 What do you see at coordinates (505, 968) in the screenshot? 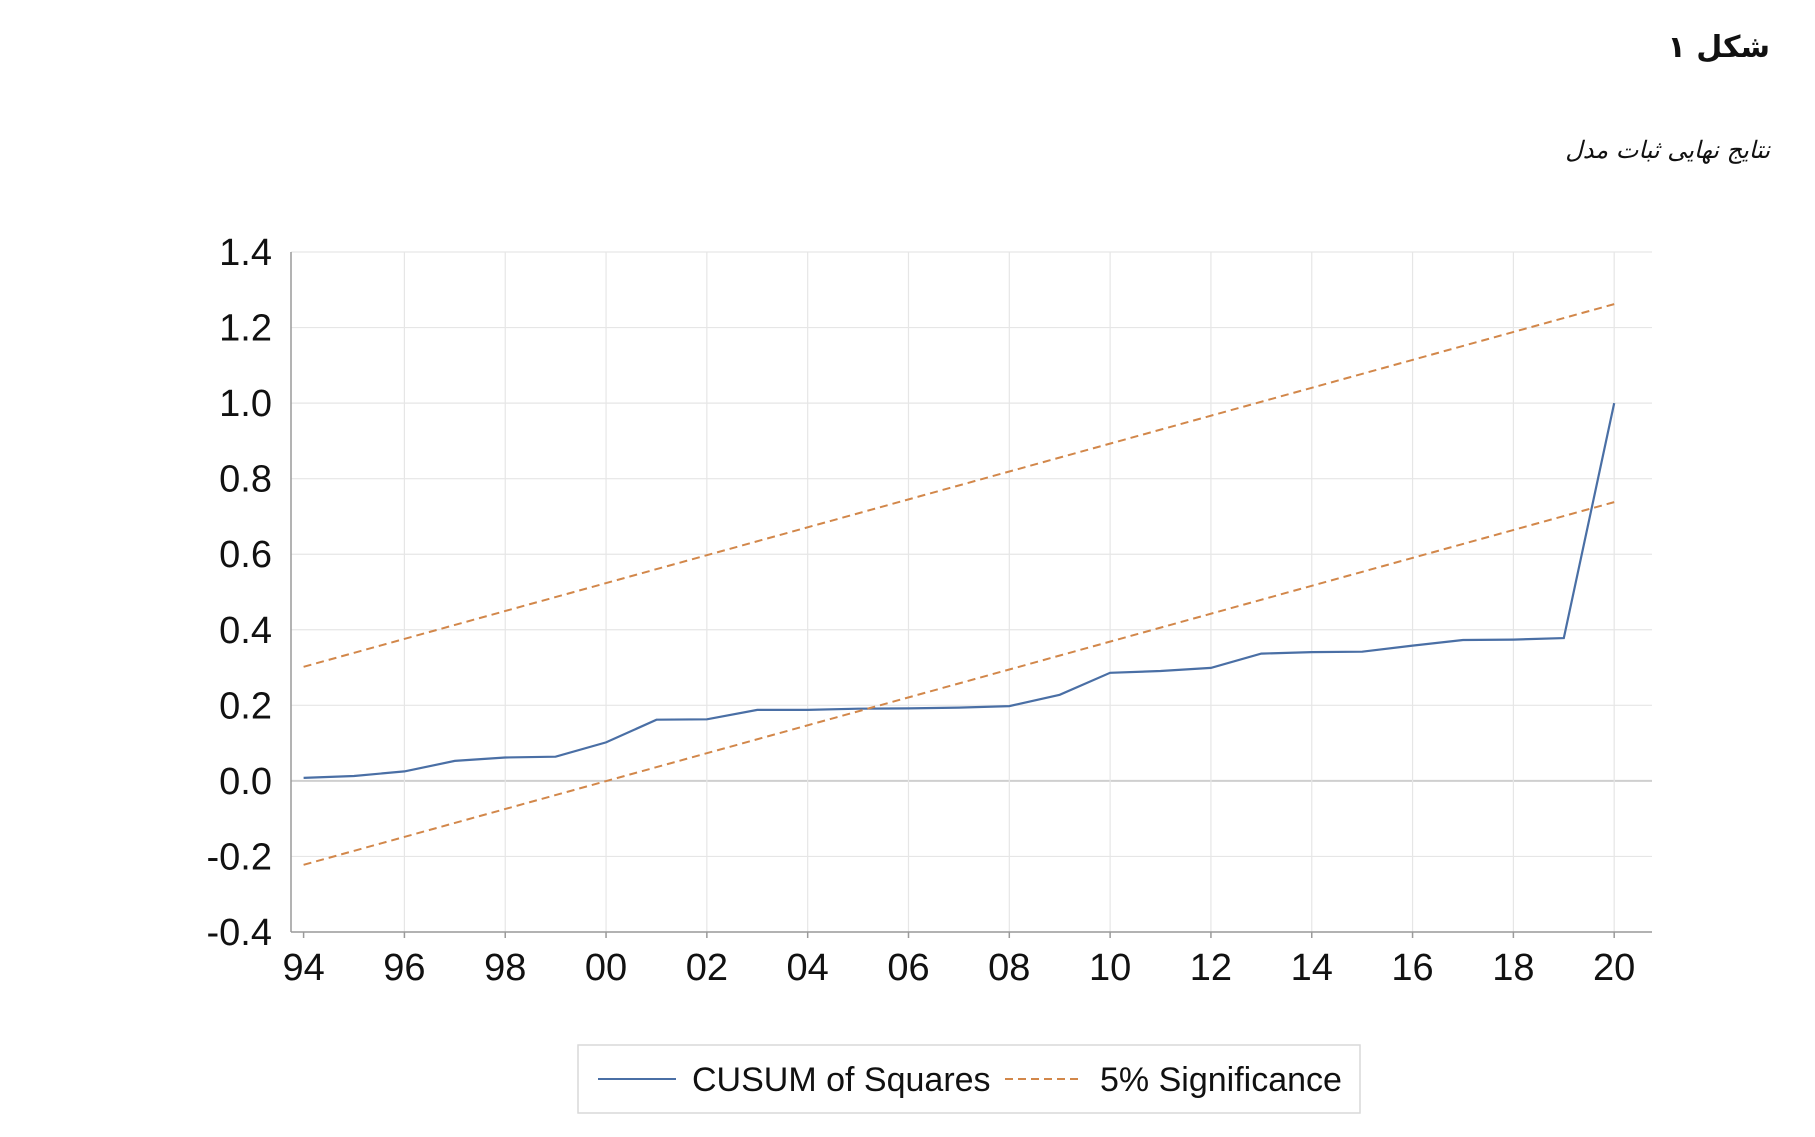
I see `x-tick-label: 98` at bounding box center [505, 968].